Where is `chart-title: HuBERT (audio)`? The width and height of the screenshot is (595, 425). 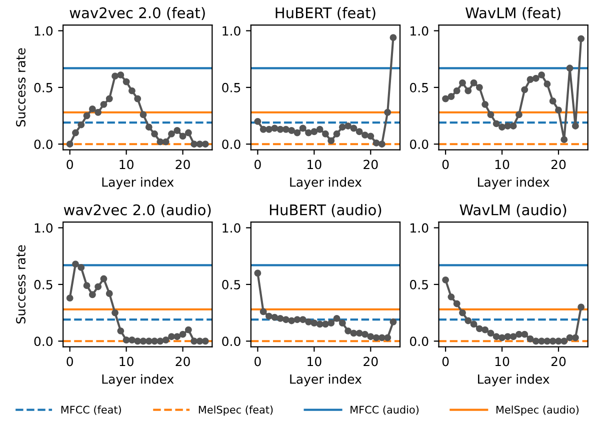
chart-title: HuBERT (audio) is located at coordinates (326, 211).